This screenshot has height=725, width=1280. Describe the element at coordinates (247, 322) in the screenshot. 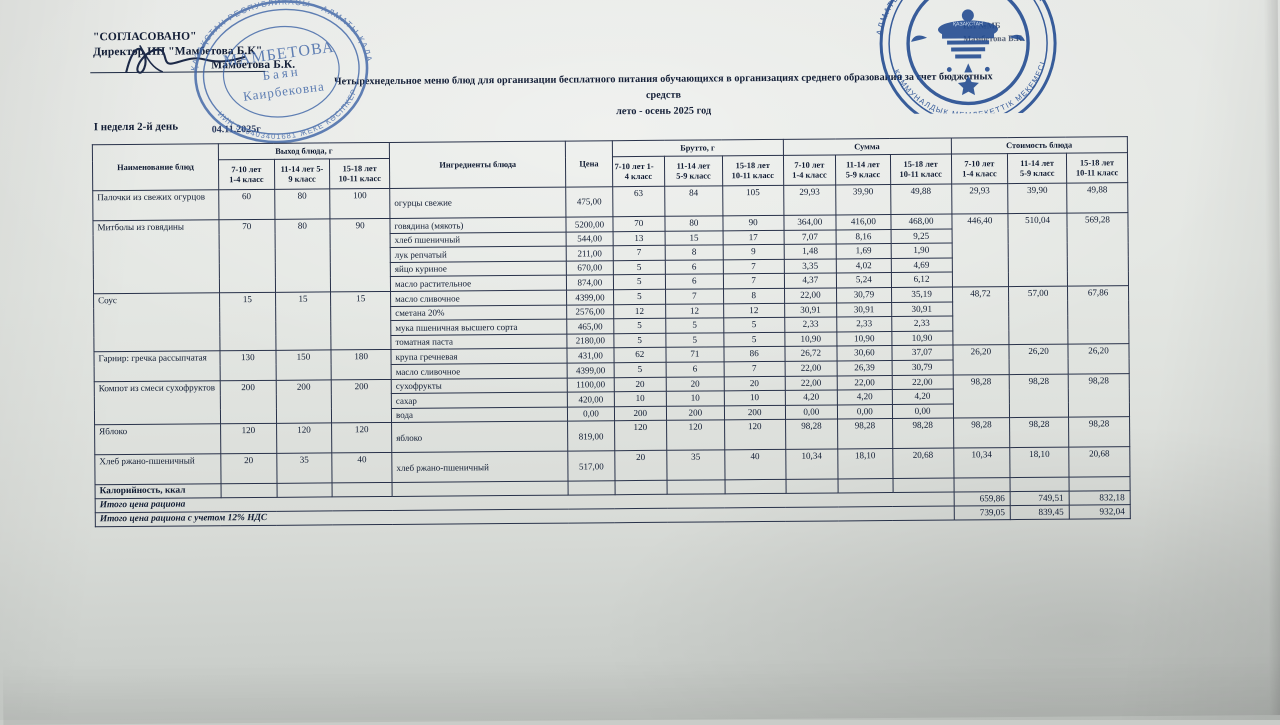

I see `cell-yield-0: 15` at that location.